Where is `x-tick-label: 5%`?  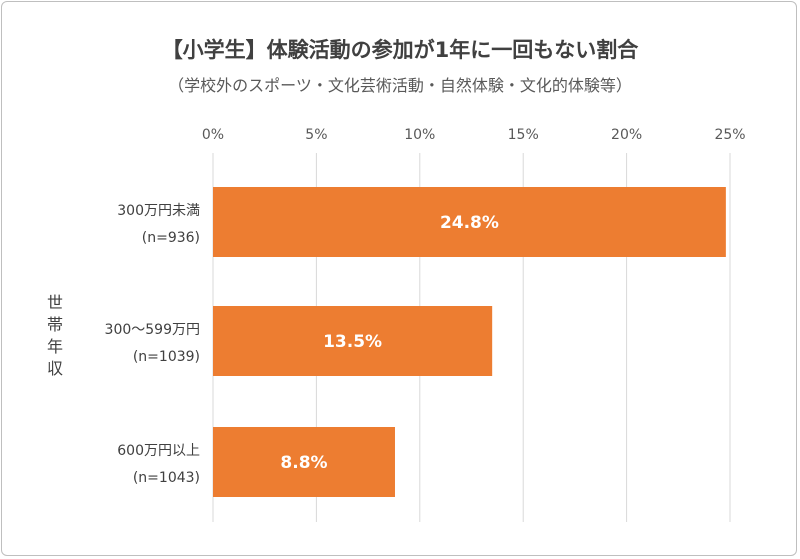 x-tick-label: 5% is located at coordinates (316, 135).